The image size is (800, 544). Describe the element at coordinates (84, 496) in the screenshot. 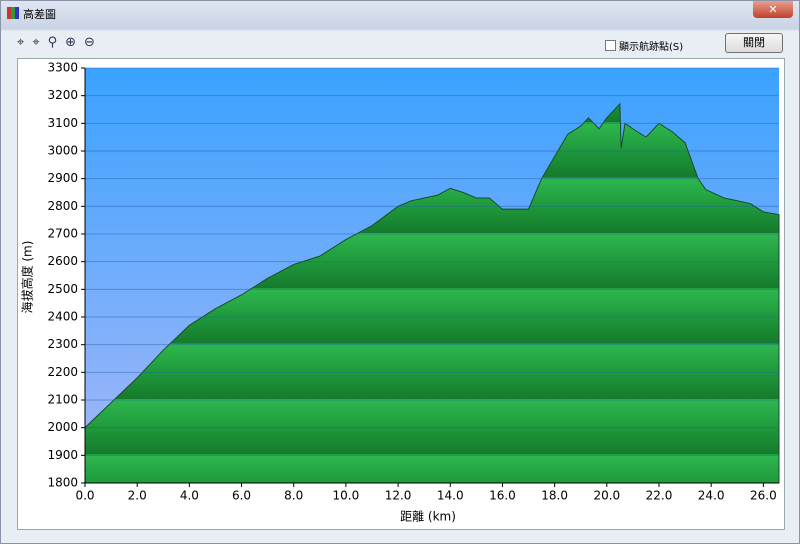

I see `x-tick-label: 0.0` at that location.